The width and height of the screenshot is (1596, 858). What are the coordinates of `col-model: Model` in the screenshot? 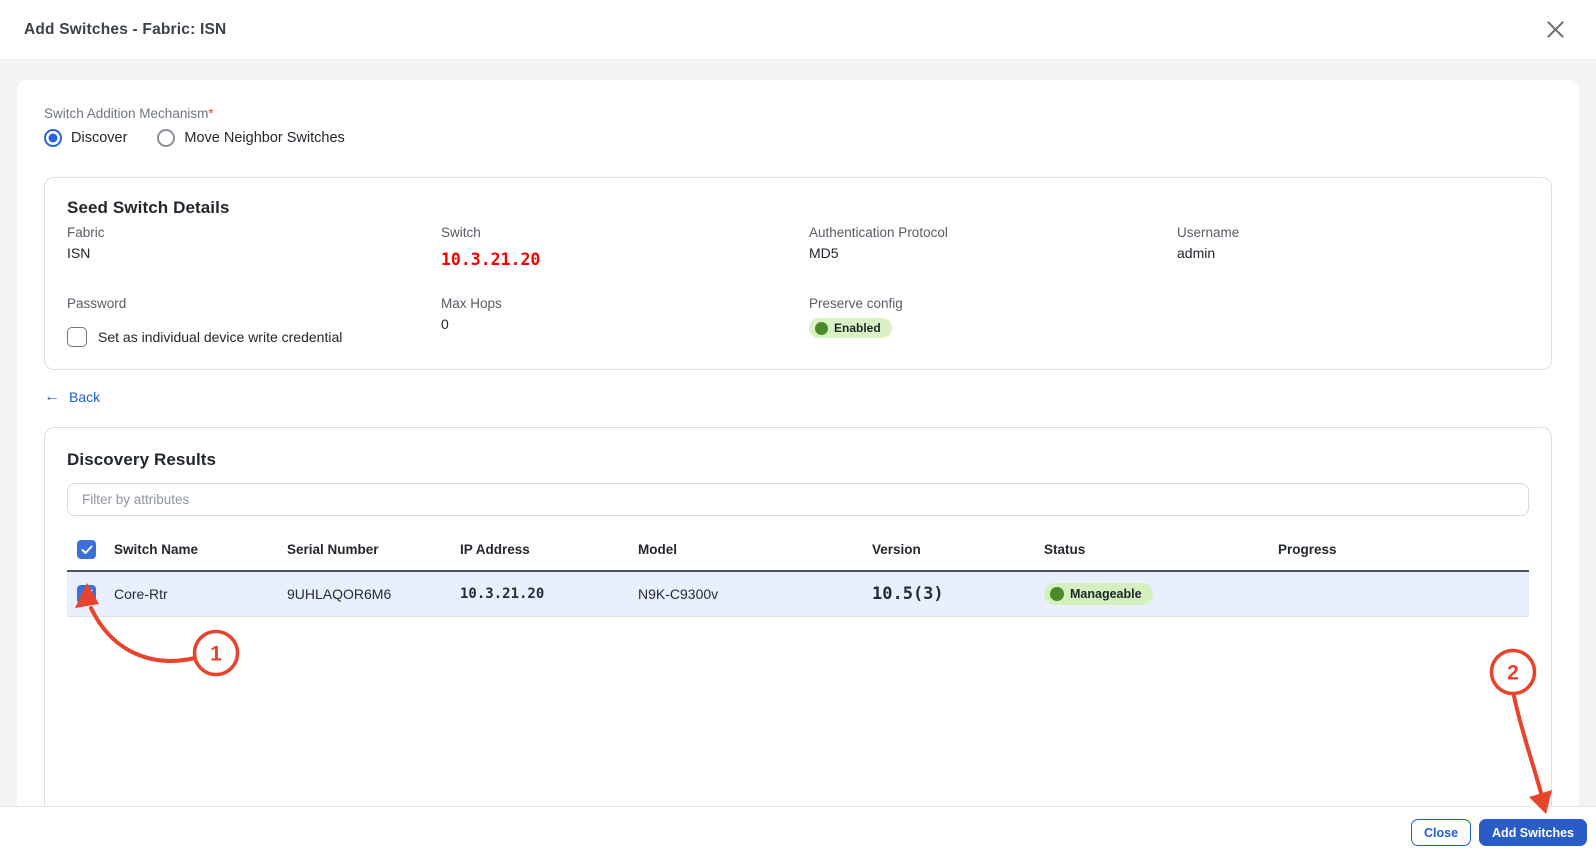 It's located at (755, 551).